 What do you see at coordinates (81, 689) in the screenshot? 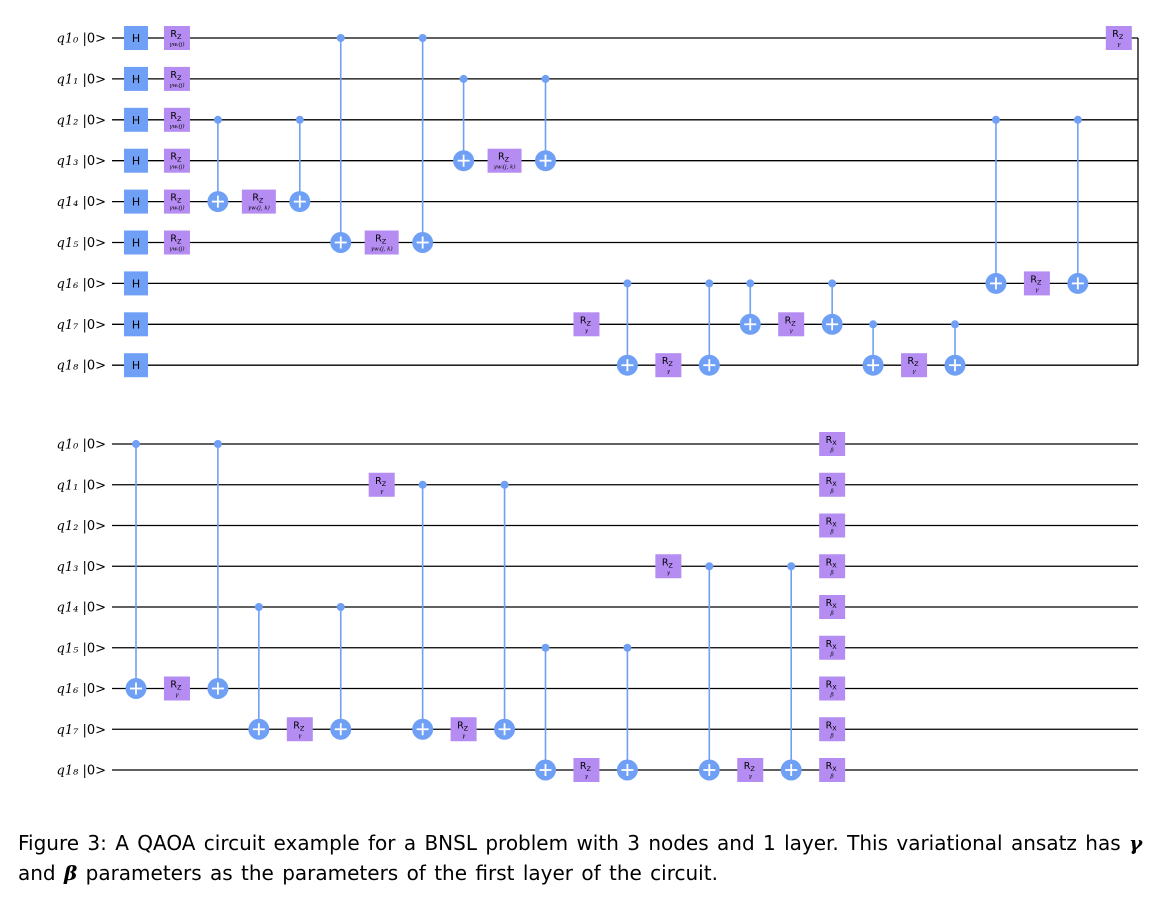
I see `qubit-label: q1₆ |0>` at bounding box center [81, 689].